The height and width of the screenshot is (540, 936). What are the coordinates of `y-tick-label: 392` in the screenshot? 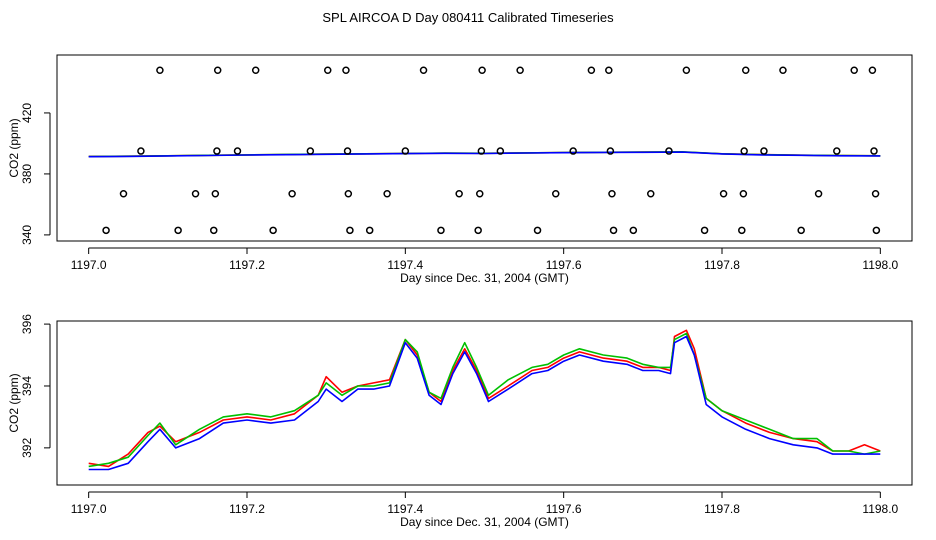 It's located at (27, 448).